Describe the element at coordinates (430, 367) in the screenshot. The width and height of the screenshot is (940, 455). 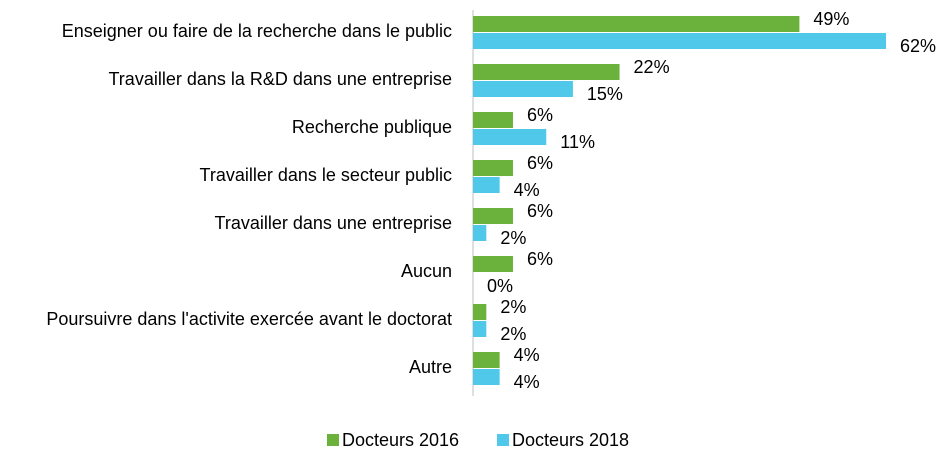
I see `category-label: Autre` at that location.